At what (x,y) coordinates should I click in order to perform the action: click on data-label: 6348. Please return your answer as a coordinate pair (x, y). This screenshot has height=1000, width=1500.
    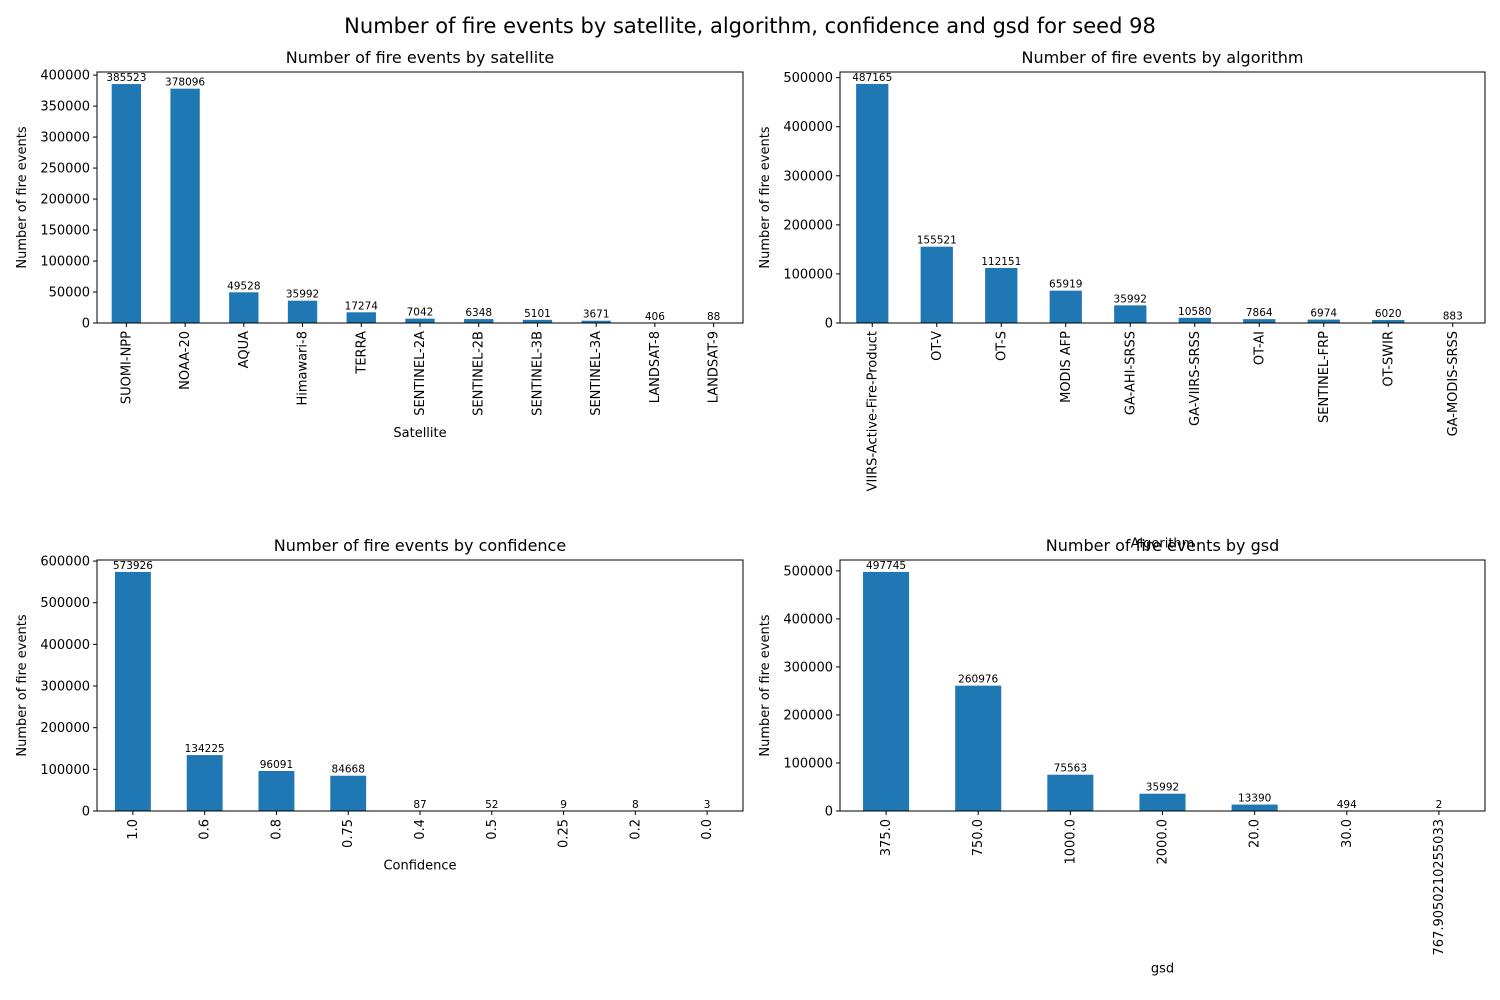
    Looking at the image, I should click on (478, 313).